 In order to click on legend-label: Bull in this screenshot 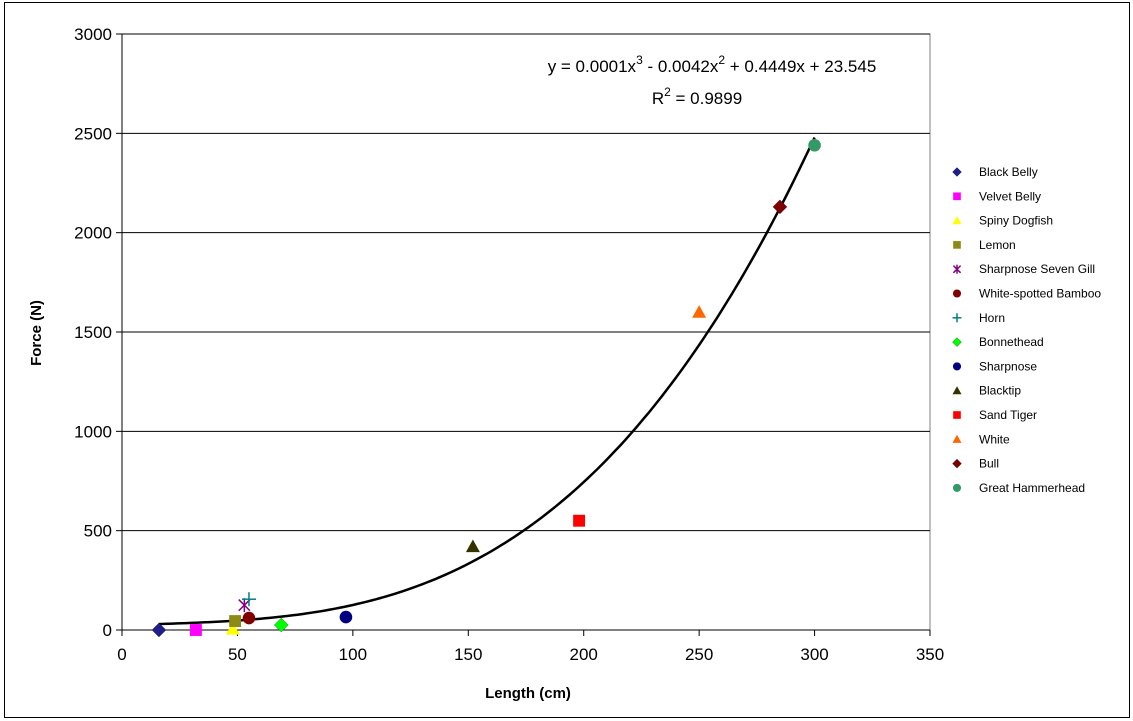, I will do `click(989, 464)`.